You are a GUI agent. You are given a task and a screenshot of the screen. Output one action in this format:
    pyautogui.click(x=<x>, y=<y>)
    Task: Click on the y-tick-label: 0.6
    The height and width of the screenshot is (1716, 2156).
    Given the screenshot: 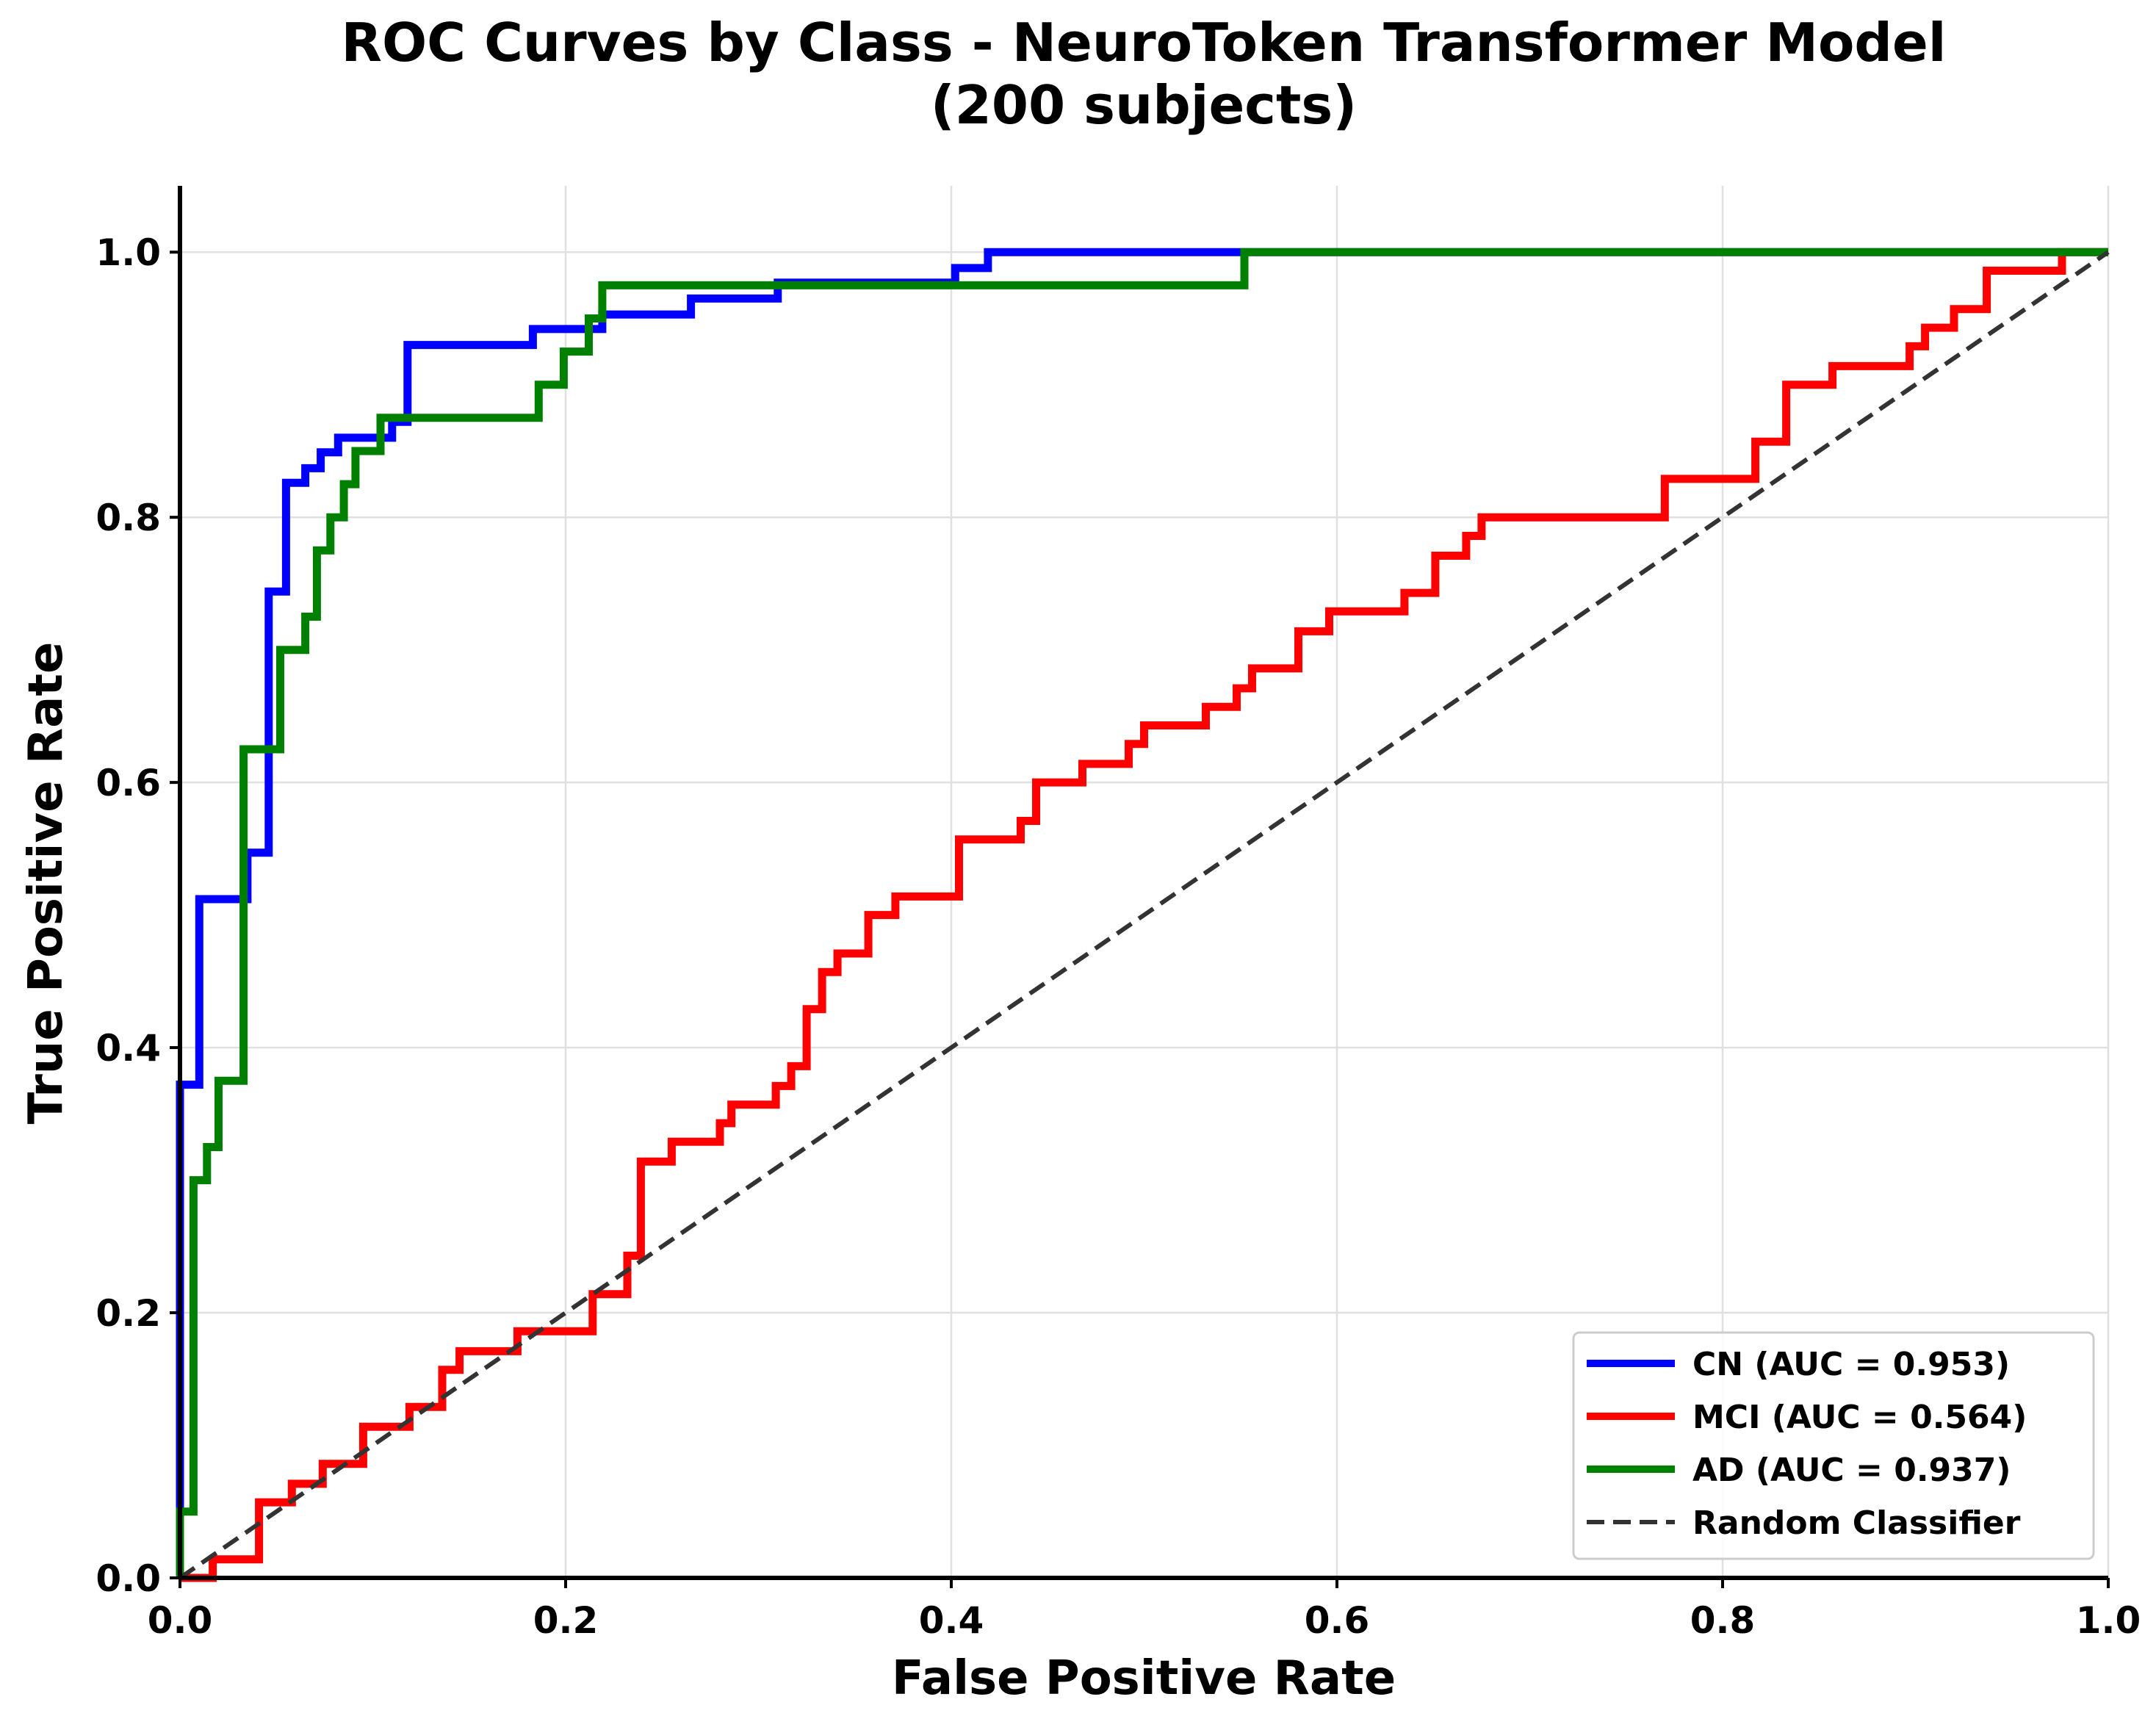 What is the action you would take?
    pyautogui.click(x=128, y=783)
    